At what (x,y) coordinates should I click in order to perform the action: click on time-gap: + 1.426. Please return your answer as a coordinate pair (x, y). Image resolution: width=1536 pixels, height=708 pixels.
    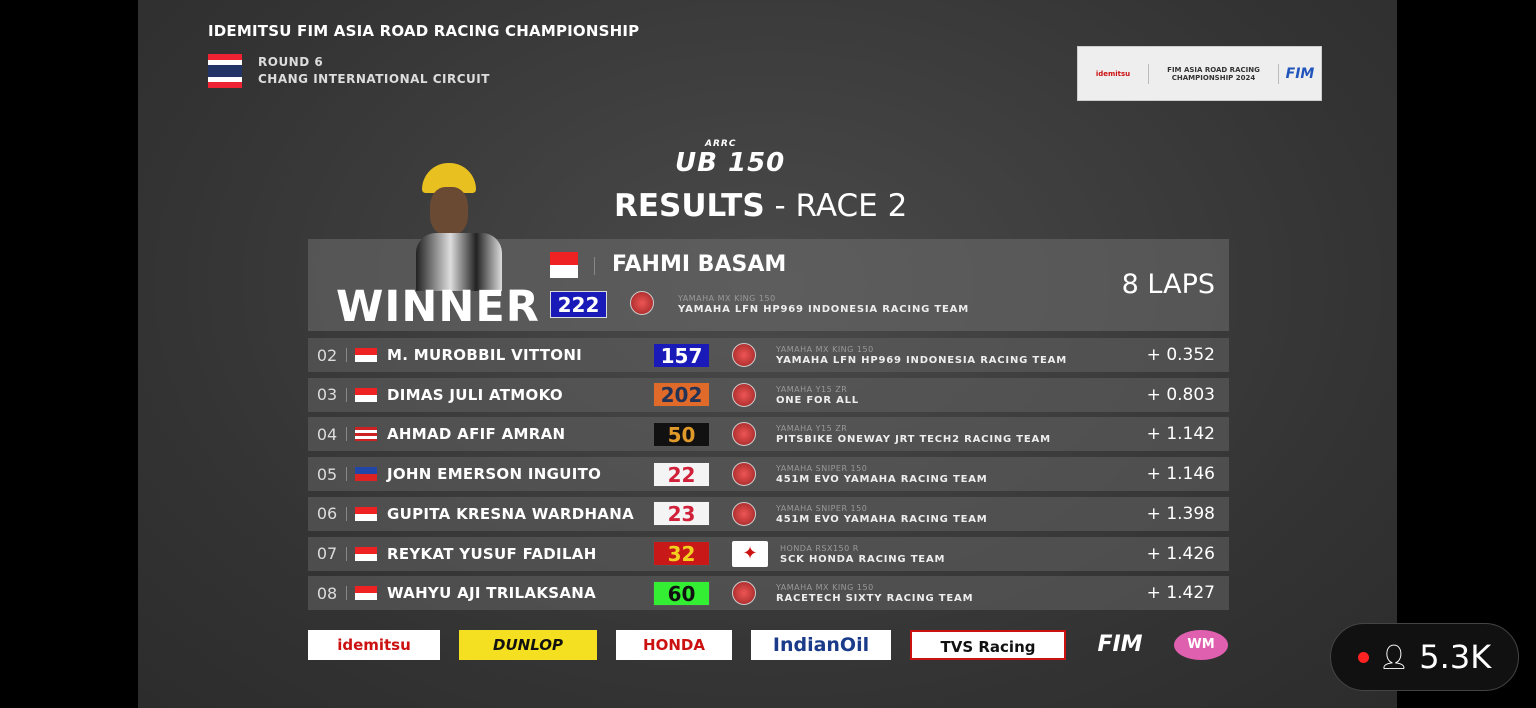
    Looking at the image, I should click on (1180, 553).